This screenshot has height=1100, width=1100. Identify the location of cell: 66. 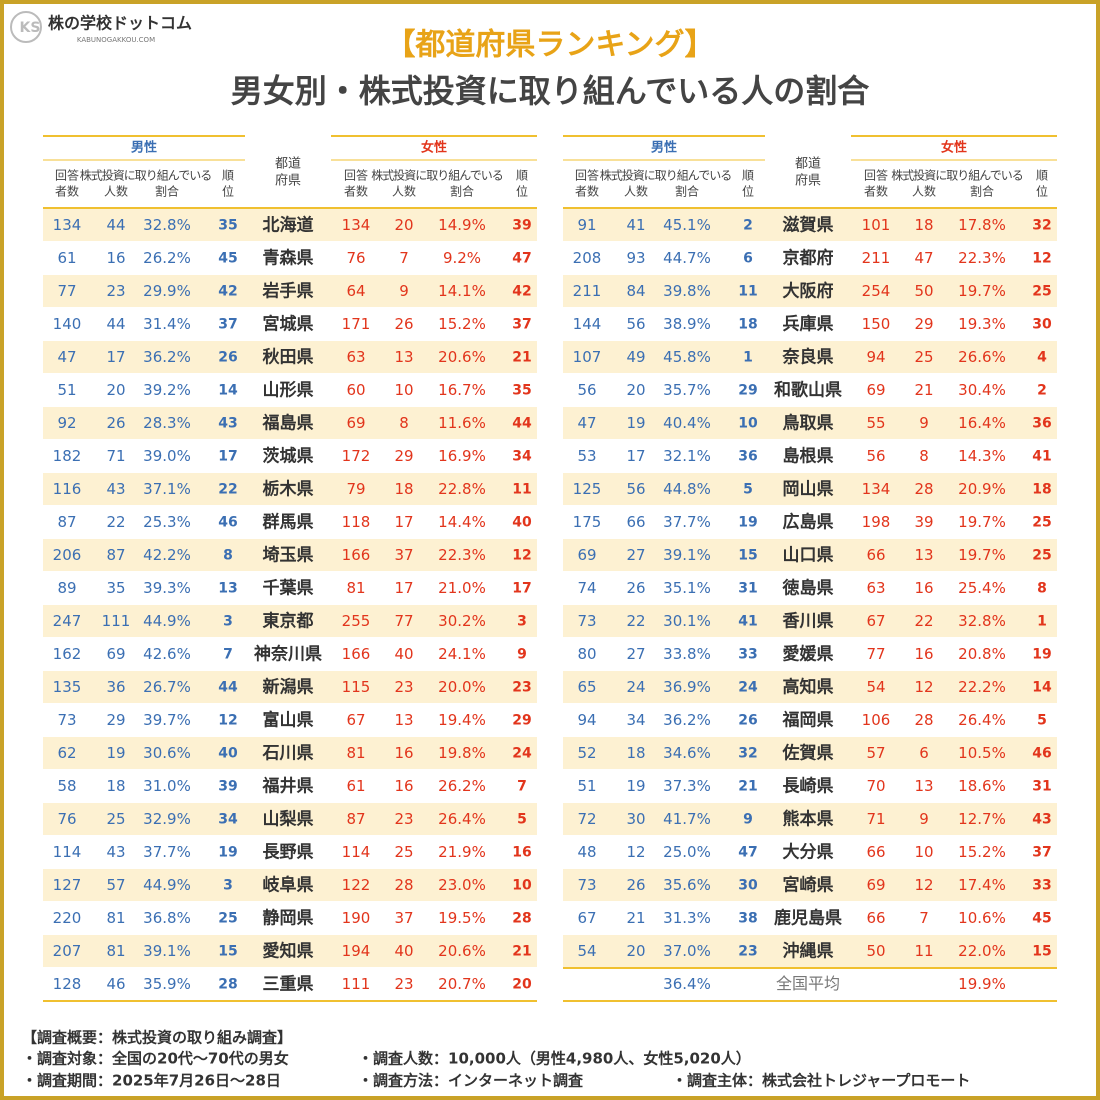
(875, 918).